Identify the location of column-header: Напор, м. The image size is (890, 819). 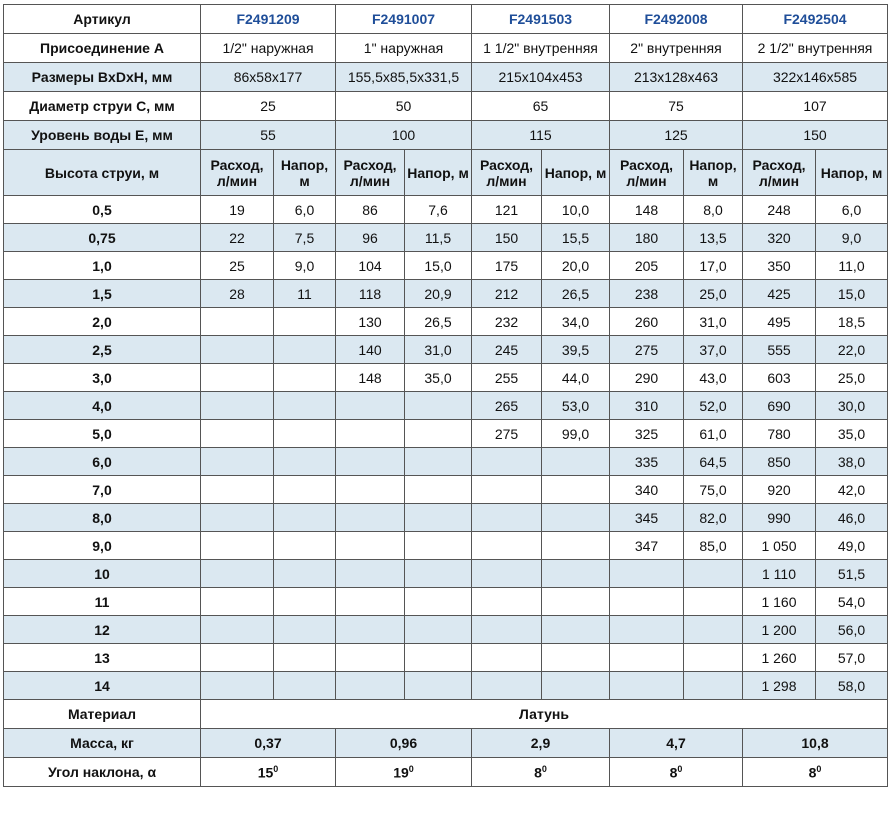
(851, 172).